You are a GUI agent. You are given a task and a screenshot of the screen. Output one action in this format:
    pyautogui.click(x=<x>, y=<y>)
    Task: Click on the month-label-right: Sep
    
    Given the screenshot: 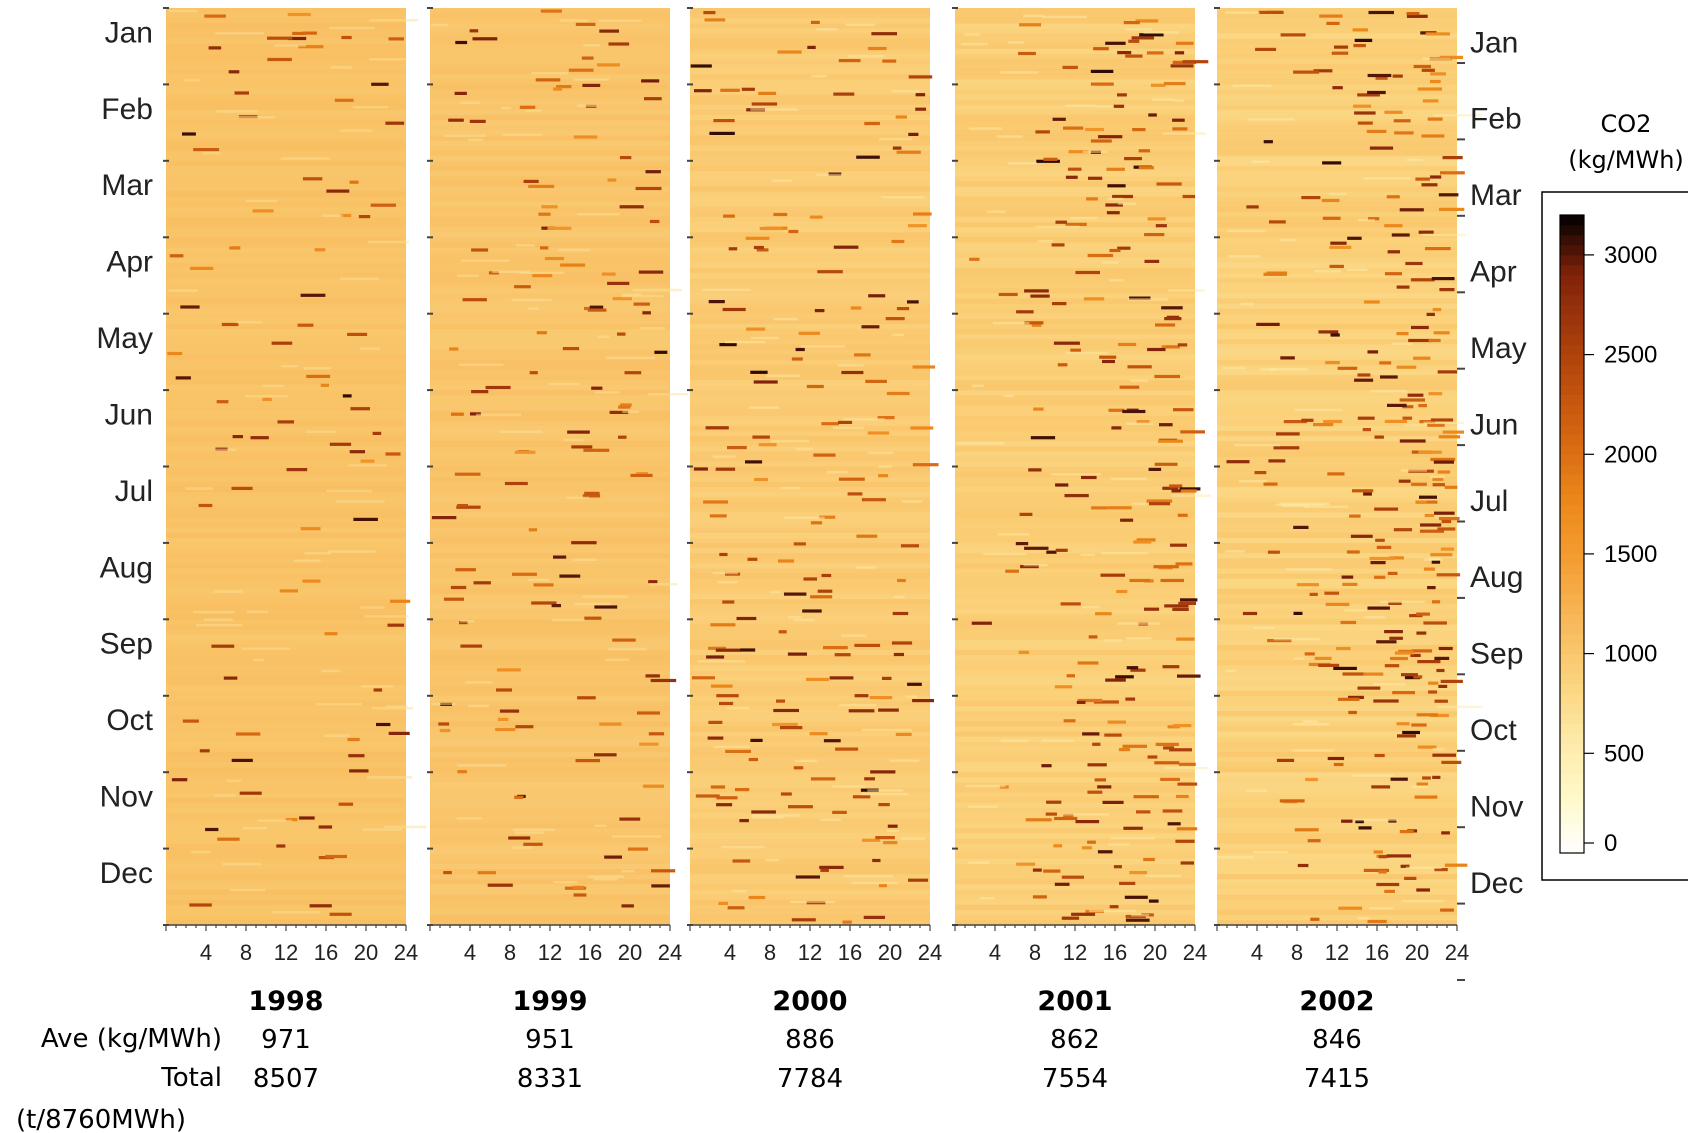 What is the action you would take?
    pyautogui.click(x=1496, y=654)
    